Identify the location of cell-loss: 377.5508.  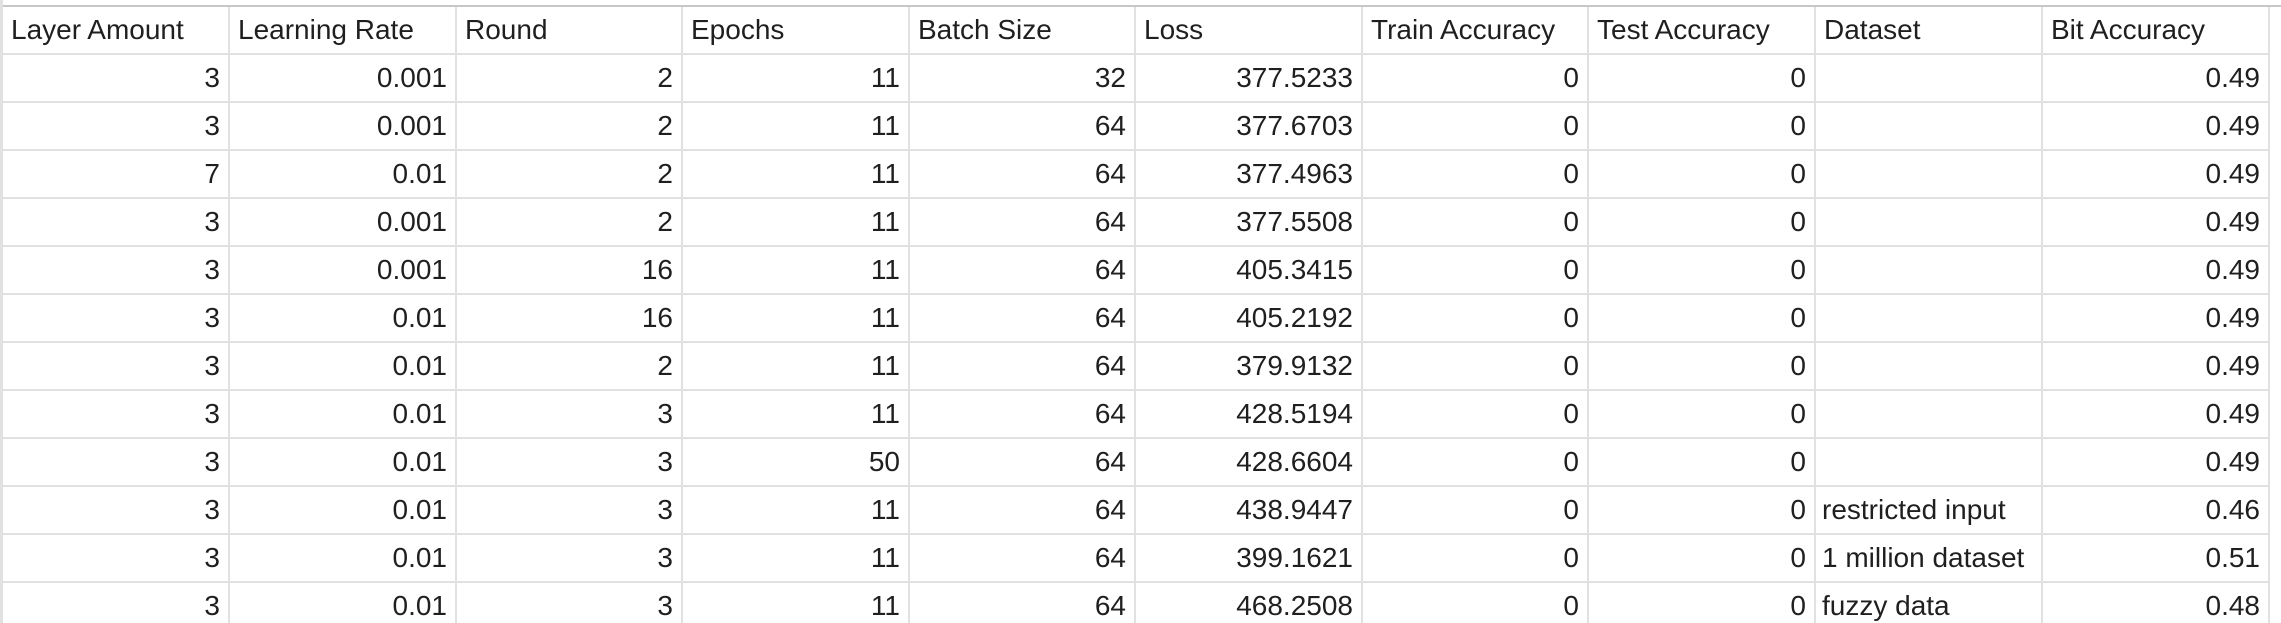
(1249, 222).